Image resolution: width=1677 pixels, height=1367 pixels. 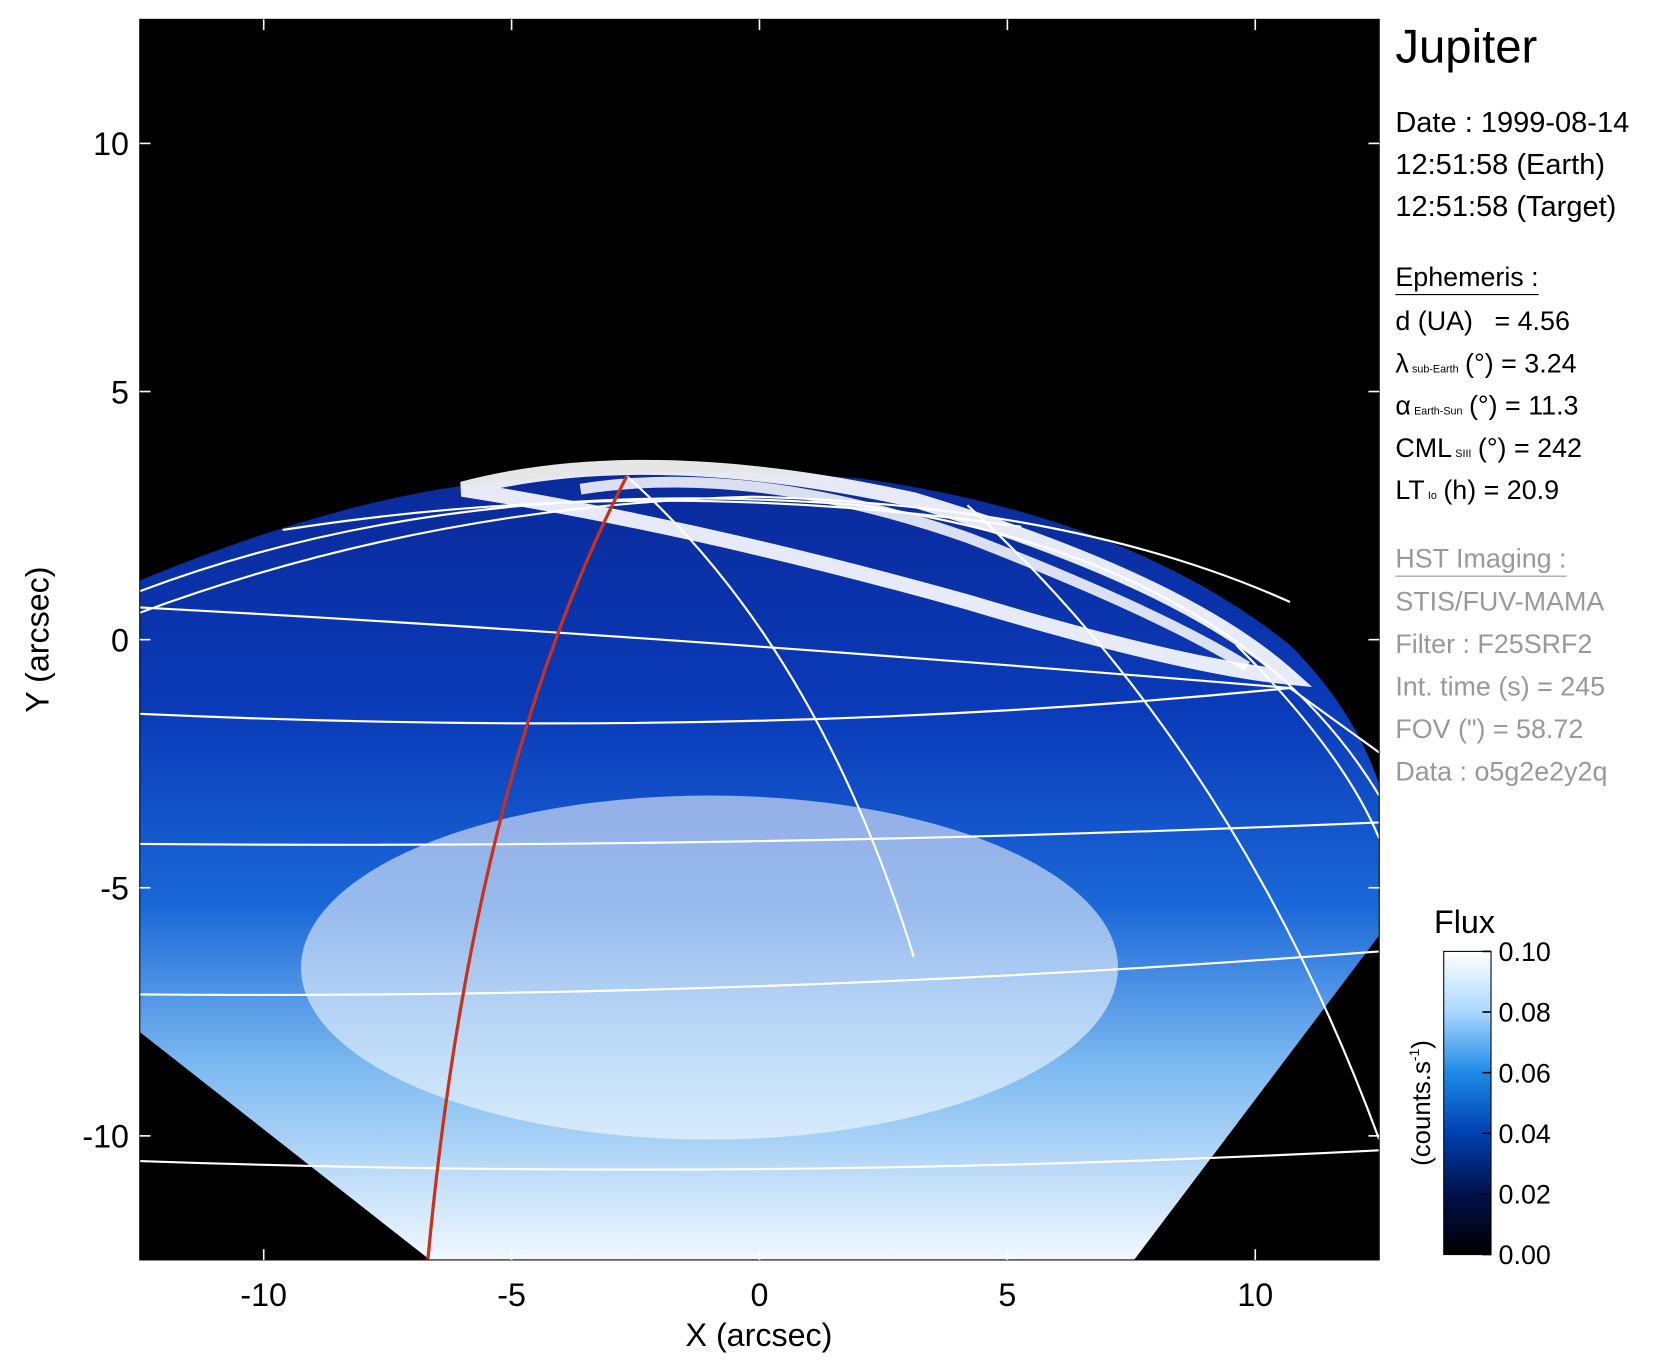 What do you see at coordinates (1512, 123) in the screenshot?
I see `date-line: Date : 1999-08-14` at bounding box center [1512, 123].